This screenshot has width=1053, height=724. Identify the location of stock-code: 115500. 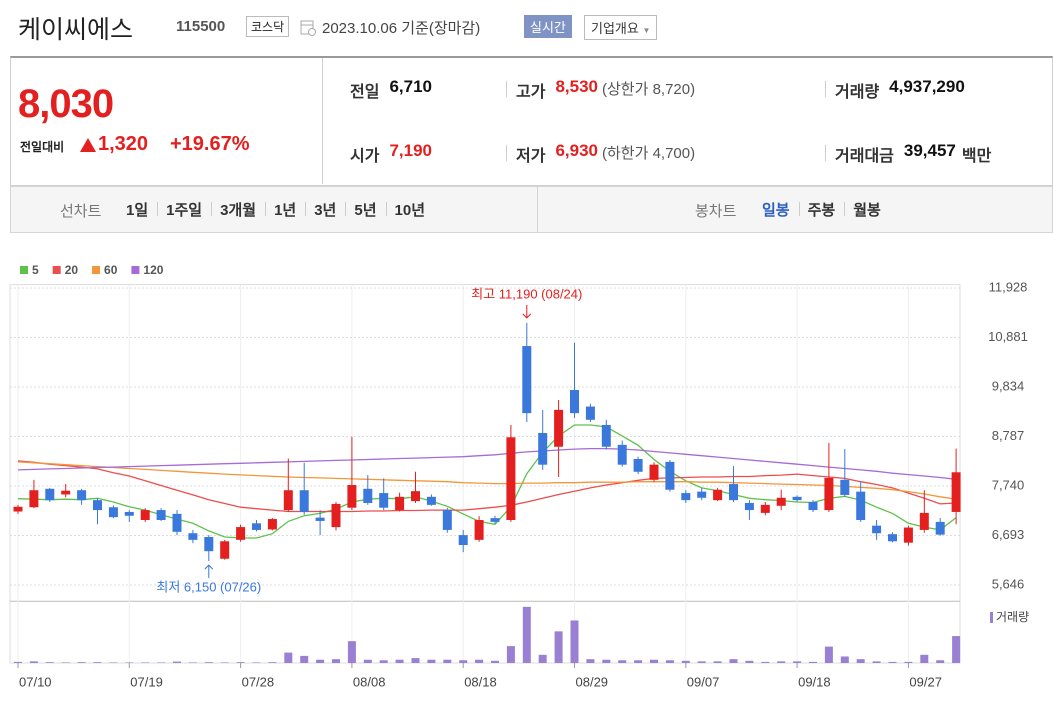
(201, 26).